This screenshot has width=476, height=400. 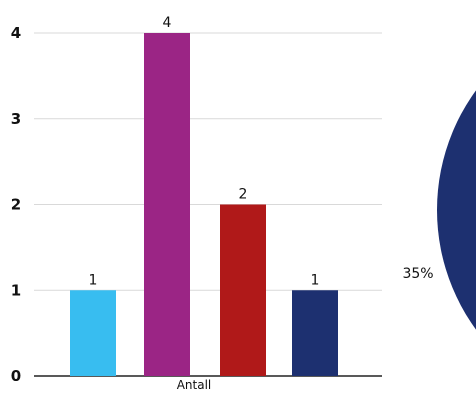 What do you see at coordinates (16, 119) in the screenshot?
I see `y-tick-label: 3` at bounding box center [16, 119].